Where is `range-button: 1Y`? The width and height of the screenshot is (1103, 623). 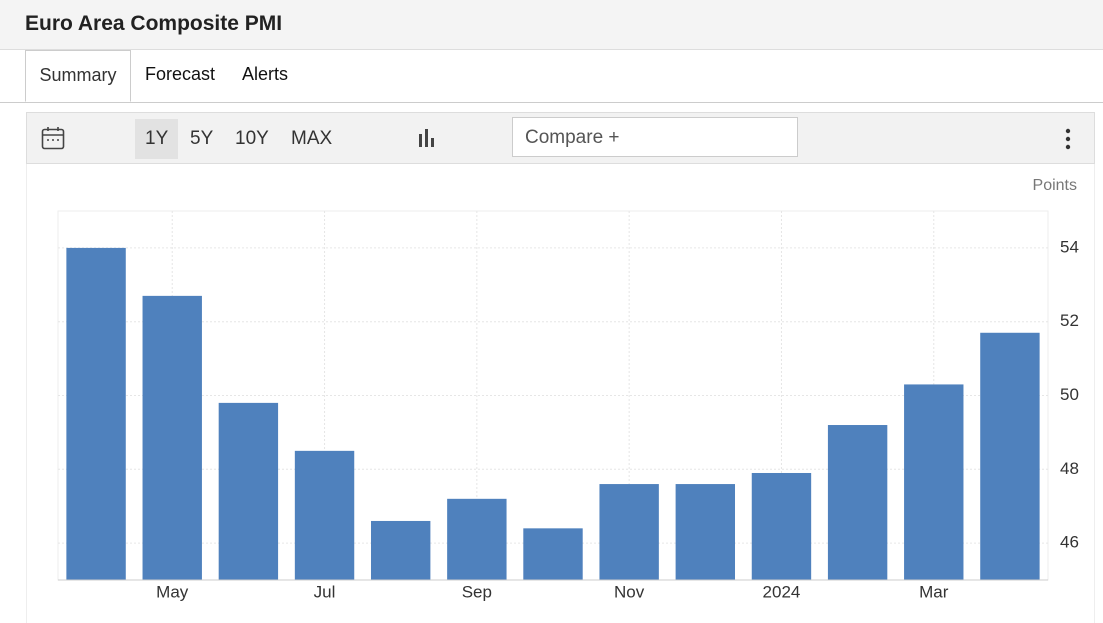
range-button: 1Y is located at coordinates (157, 139).